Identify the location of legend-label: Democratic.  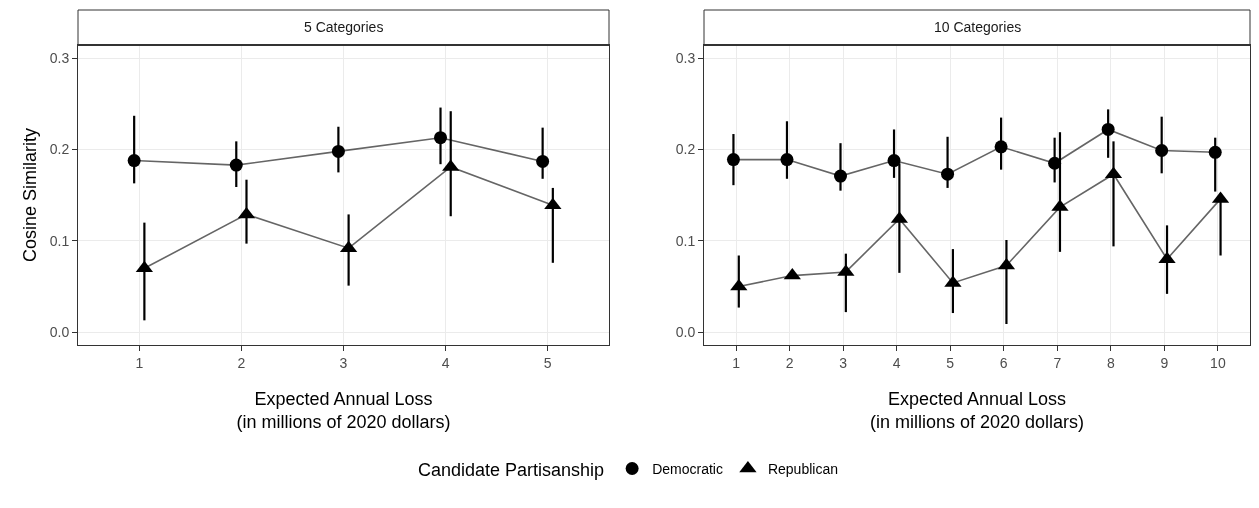
(687, 468).